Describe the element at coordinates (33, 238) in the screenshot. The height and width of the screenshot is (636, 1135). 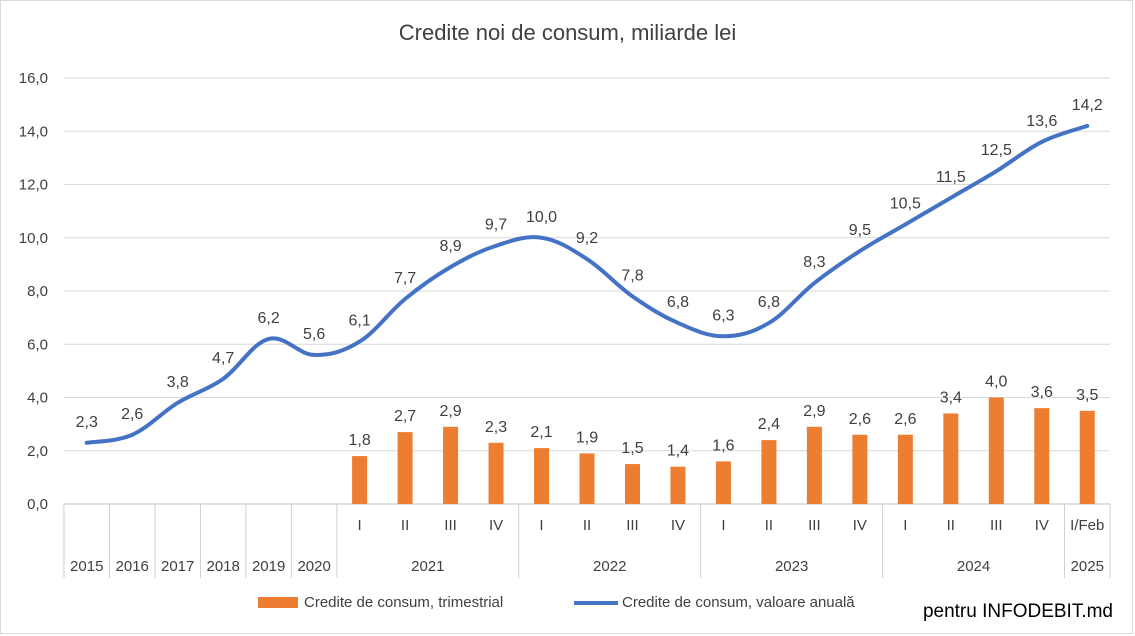
I see `y-tick-label: 10,0` at that location.